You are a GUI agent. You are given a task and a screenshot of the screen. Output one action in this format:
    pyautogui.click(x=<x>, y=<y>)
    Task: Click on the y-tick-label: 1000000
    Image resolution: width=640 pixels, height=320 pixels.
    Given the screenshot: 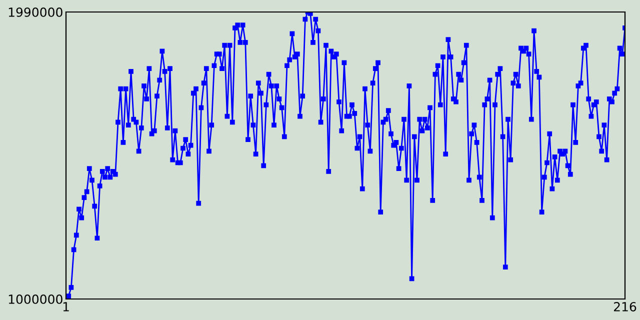 What is the action you would take?
    pyautogui.click(x=35, y=299)
    